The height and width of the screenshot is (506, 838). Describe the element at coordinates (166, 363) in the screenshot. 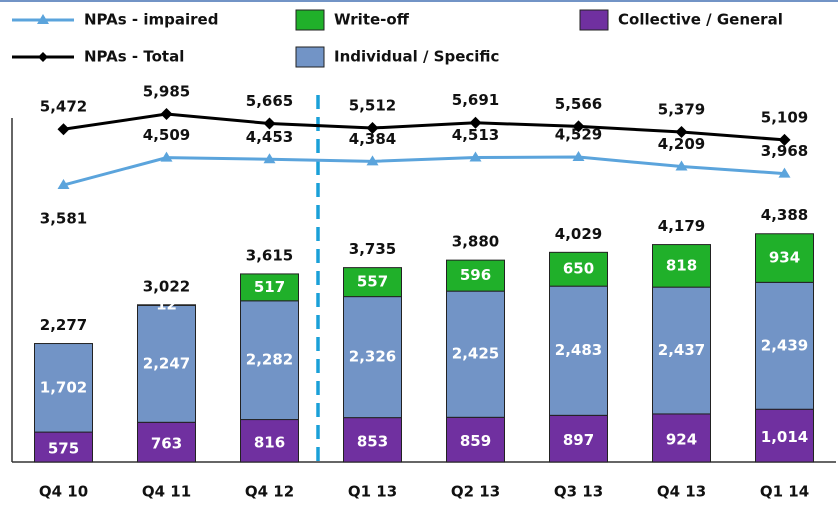

I see `value-label: 2,247` at that location.